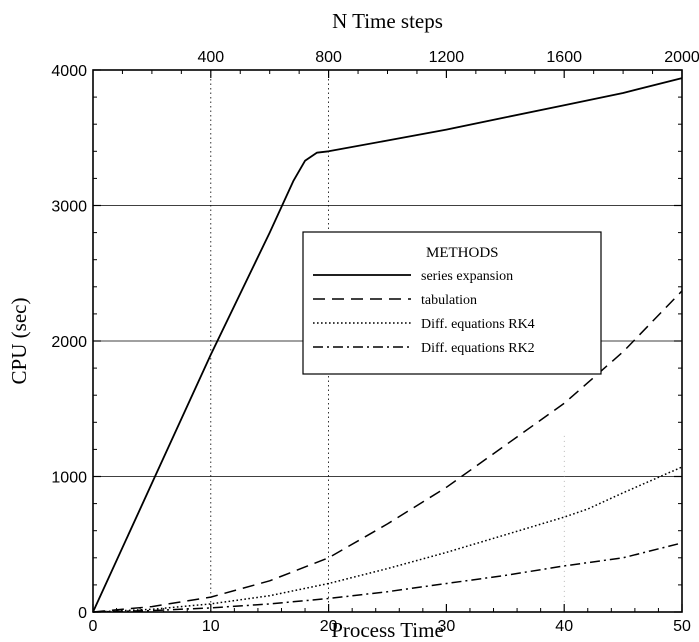 This screenshot has width=699, height=642. I want to click on y-axis-label: CPU (sec), so click(19, 341).